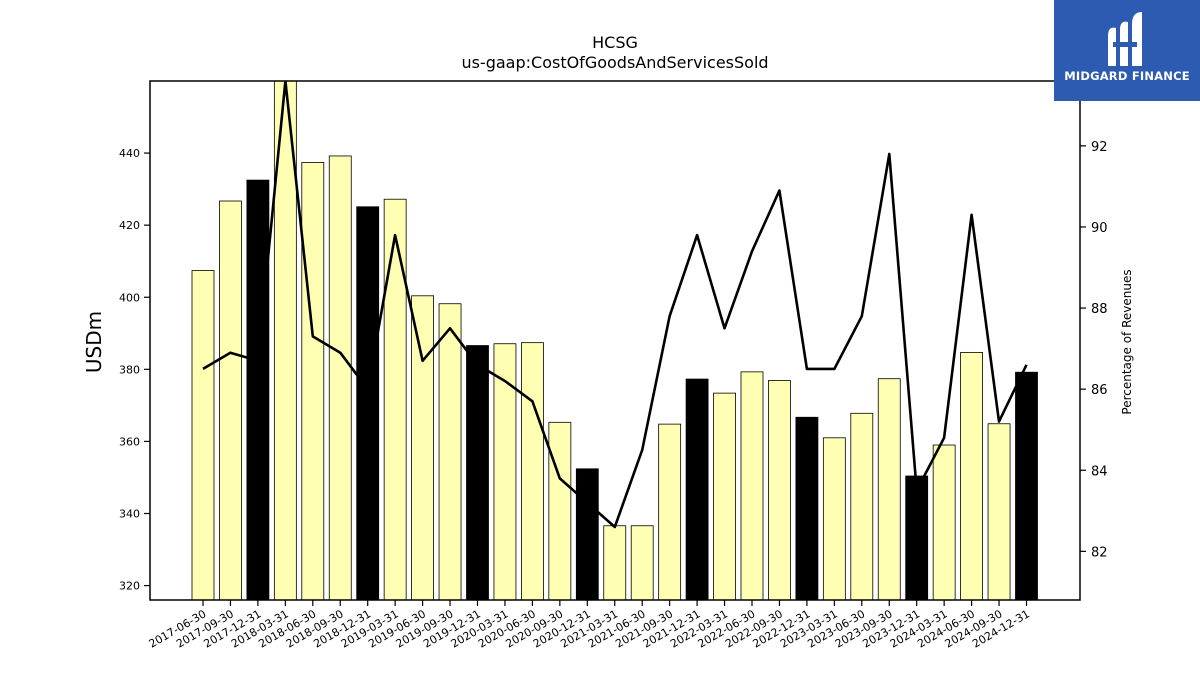 The image size is (1200, 675). What do you see at coordinates (1099, 228) in the screenshot?
I see `y2-tick-label: 90` at bounding box center [1099, 228].